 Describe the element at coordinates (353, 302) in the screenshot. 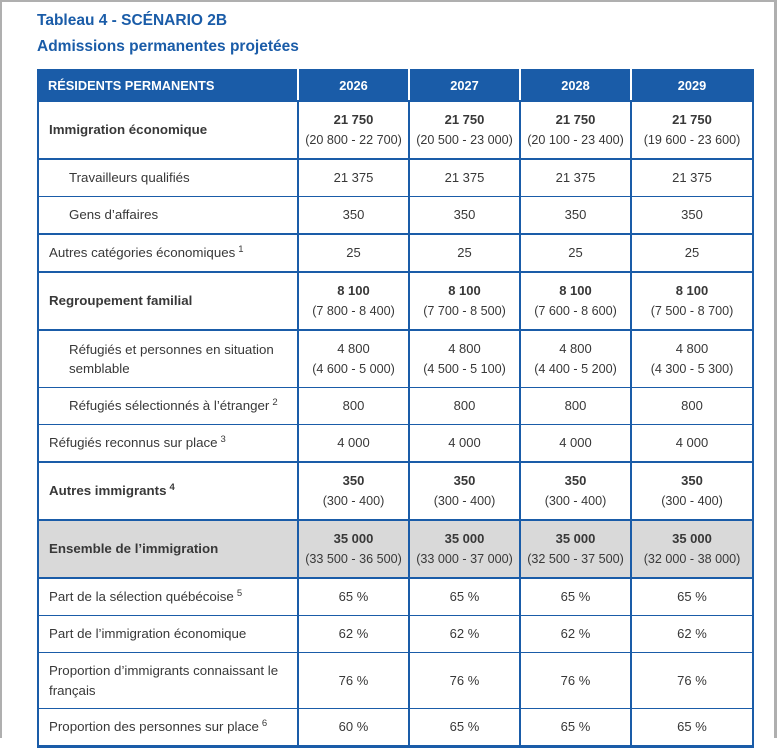

I see `value-cell: 8 100 (7 800 - 8 400)` at that location.